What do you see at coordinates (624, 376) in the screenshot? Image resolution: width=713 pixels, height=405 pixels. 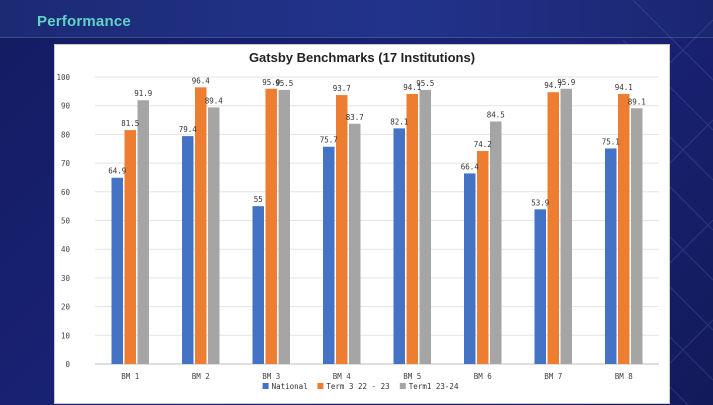 I see `x-tick-label: BM 8` at bounding box center [624, 376].